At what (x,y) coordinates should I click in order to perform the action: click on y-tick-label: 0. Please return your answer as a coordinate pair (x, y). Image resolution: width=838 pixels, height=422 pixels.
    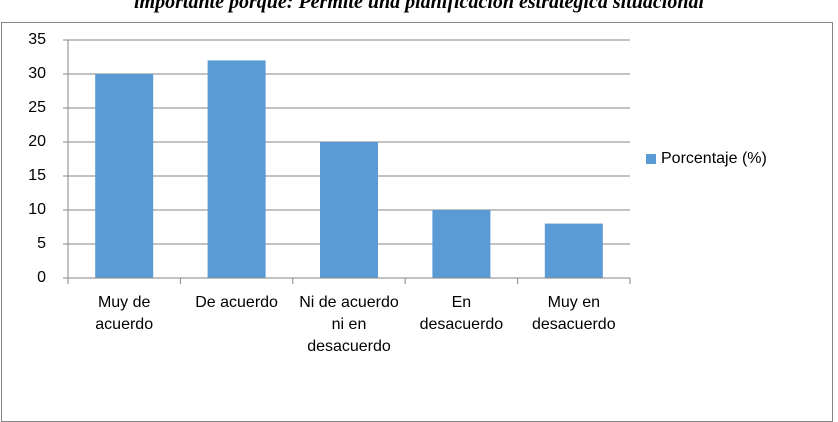
    Looking at the image, I should click on (41, 277).